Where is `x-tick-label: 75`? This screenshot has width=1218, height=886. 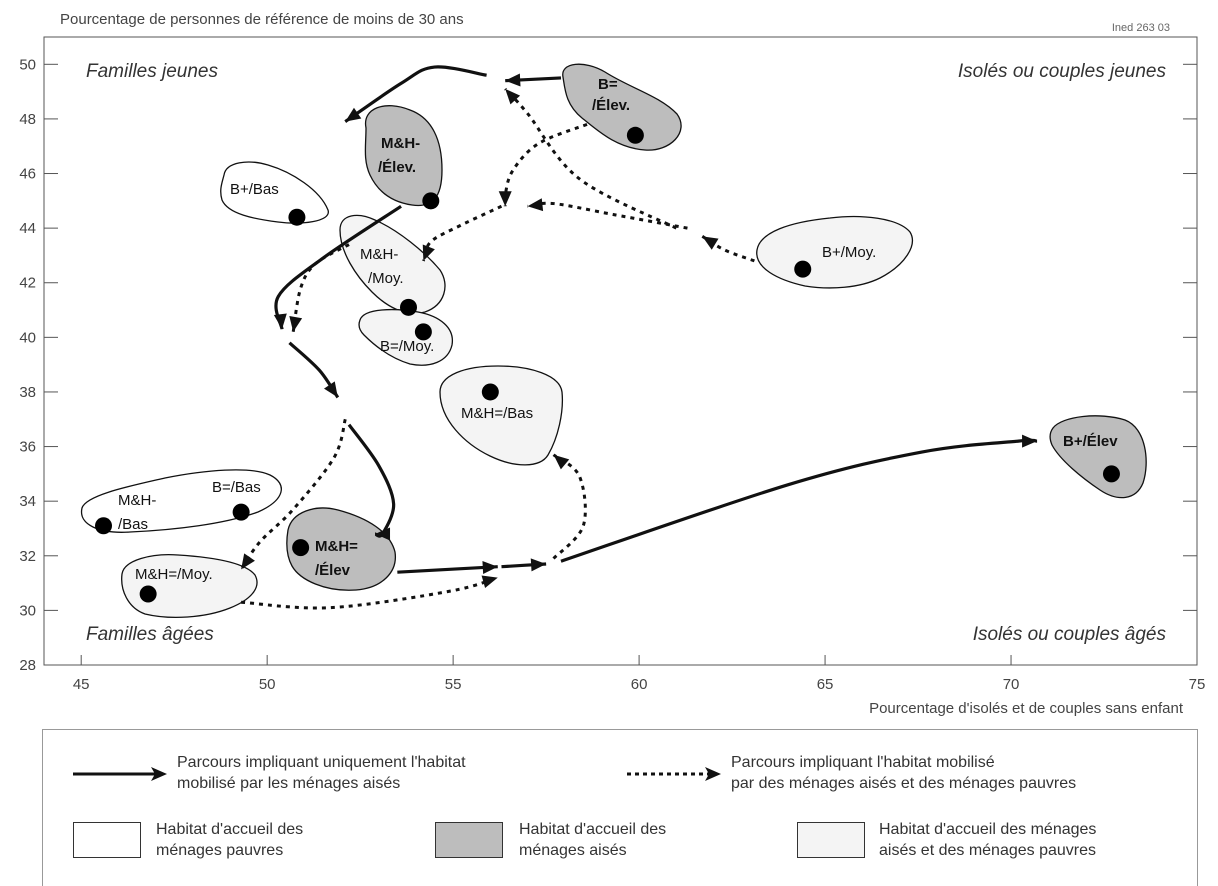
x-tick-label: 75 is located at coordinates (1197, 684).